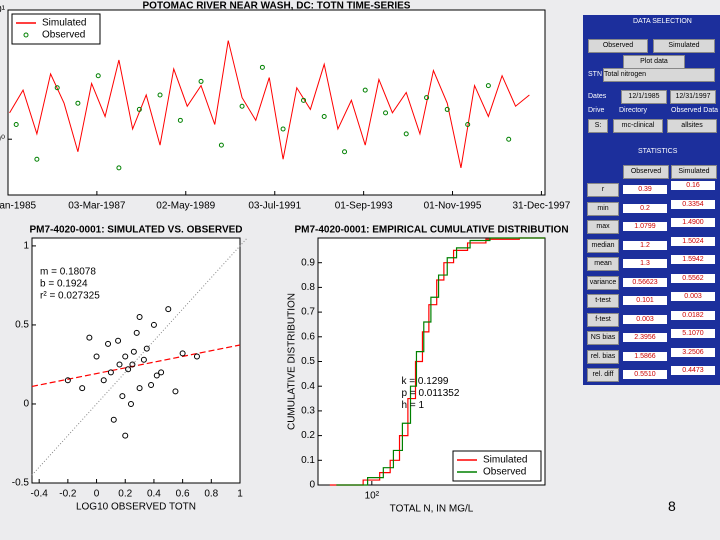  What do you see at coordinates (154, 494) in the screenshot?
I see `x-tick-label: 0.4` at bounding box center [154, 494].